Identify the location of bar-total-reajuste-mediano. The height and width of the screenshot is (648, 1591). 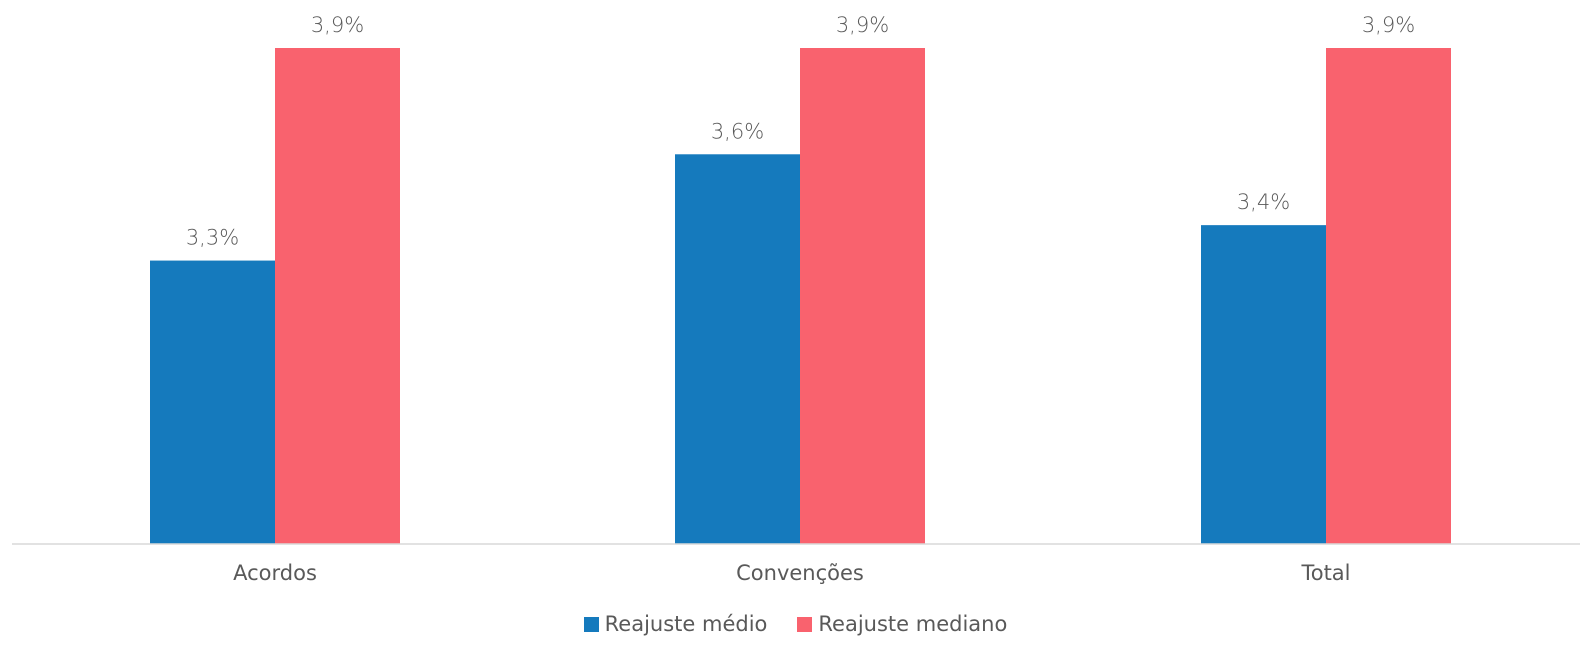
(1388, 296).